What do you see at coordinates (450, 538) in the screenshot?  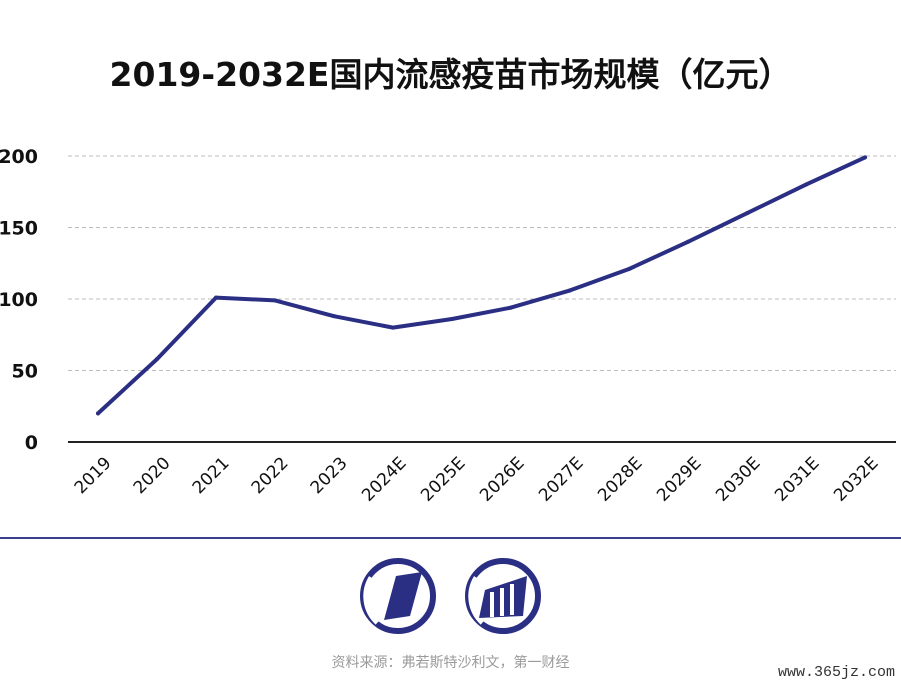 I see `footer-divider` at bounding box center [450, 538].